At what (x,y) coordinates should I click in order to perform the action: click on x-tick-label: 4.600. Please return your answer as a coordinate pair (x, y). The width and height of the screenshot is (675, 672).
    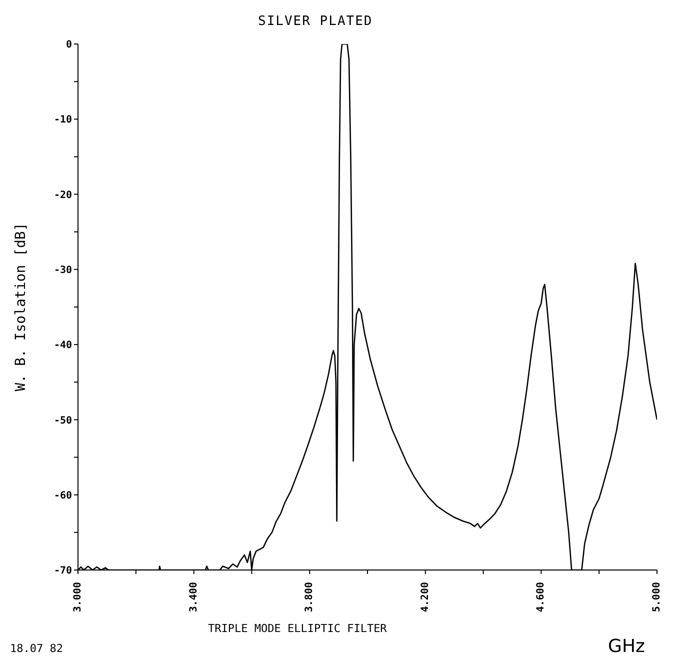
    Looking at the image, I should click on (541, 597).